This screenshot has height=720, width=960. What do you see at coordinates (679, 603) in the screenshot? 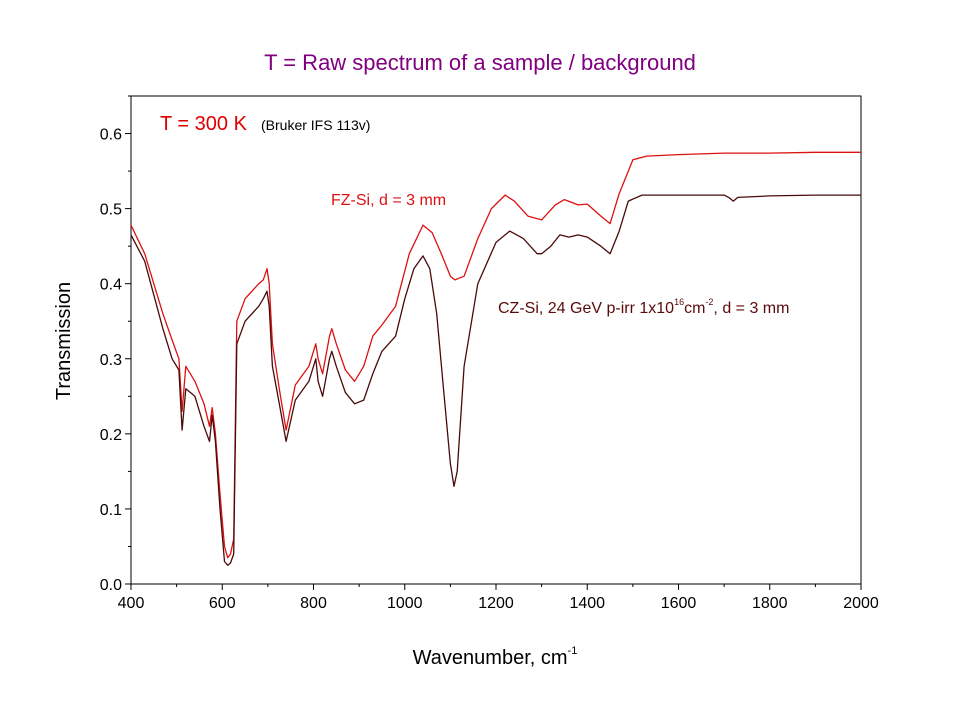
I see `x-tick-label: 1600` at bounding box center [679, 603].